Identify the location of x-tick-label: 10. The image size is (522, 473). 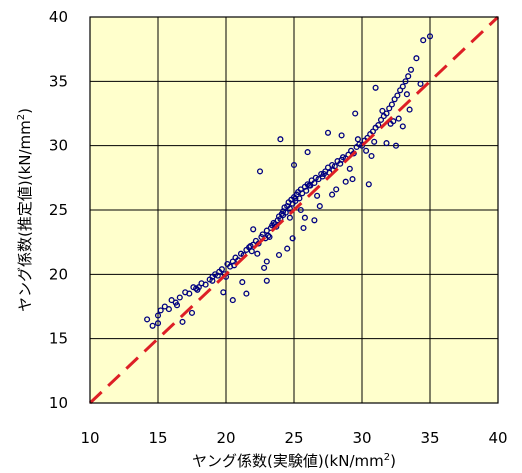
(89, 438).